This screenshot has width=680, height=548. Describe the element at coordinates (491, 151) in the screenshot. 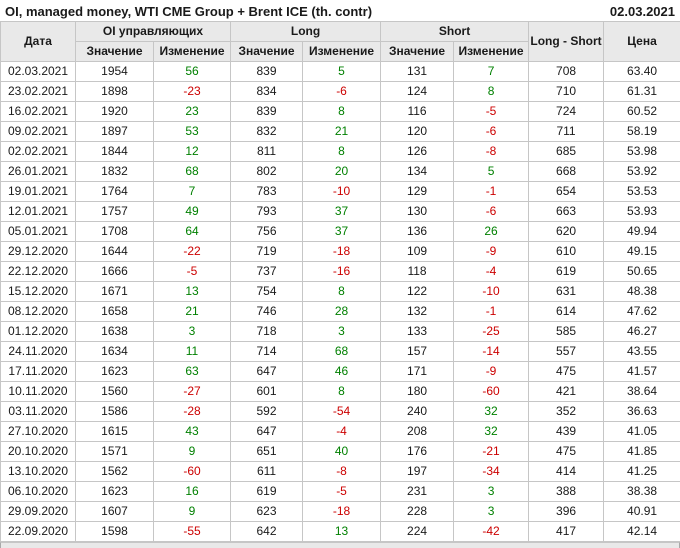

I see `short-change-cell: -8` at that location.